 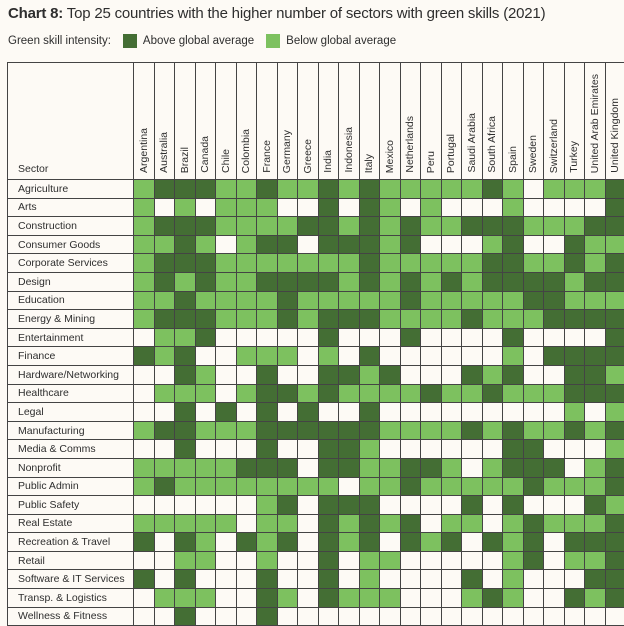 I want to click on table-row: Public Admin, so click(x=315, y=486).